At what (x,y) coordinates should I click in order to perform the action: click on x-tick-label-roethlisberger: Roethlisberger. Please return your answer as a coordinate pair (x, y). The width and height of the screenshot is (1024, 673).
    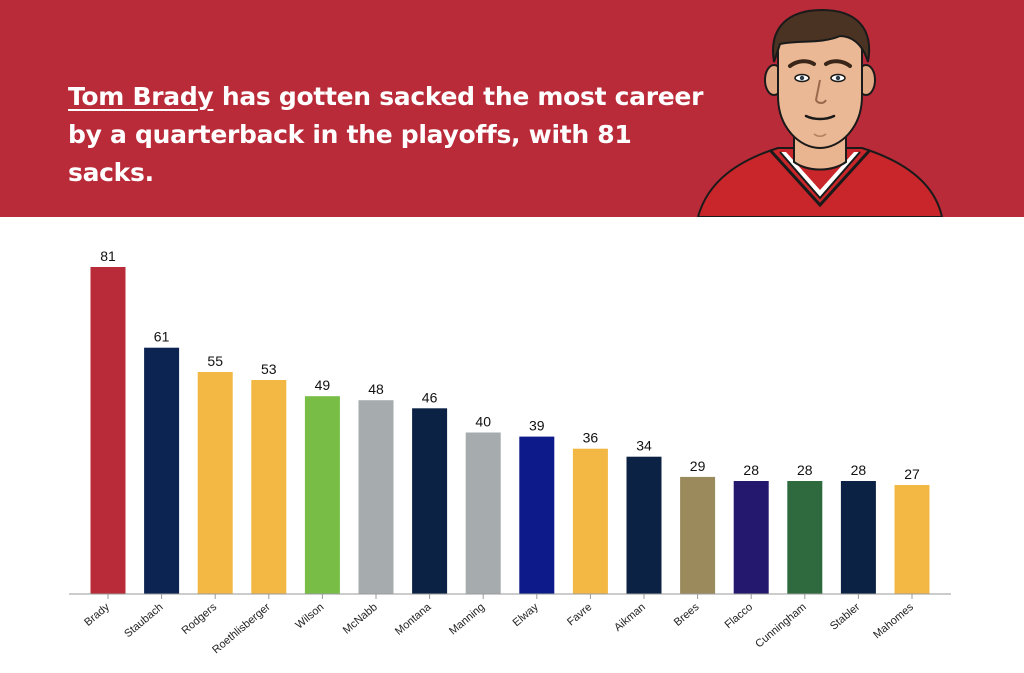
    Looking at the image, I should click on (241, 628).